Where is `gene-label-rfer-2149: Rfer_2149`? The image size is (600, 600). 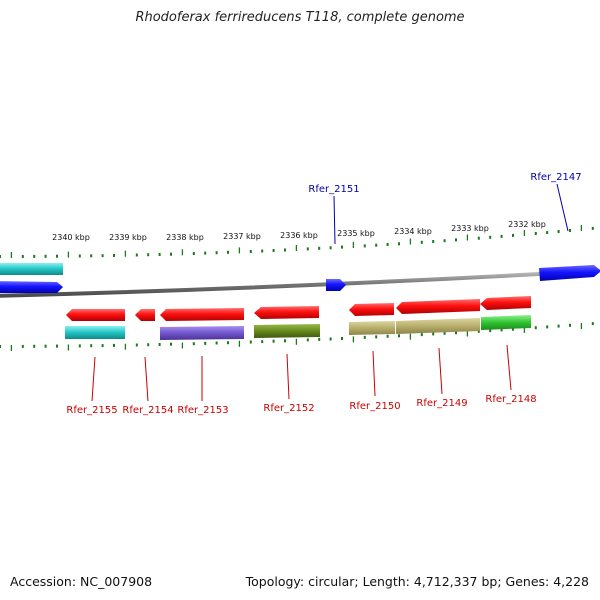
gene-label-rfer-2149: Rfer_2149 is located at coordinates (441, 403).